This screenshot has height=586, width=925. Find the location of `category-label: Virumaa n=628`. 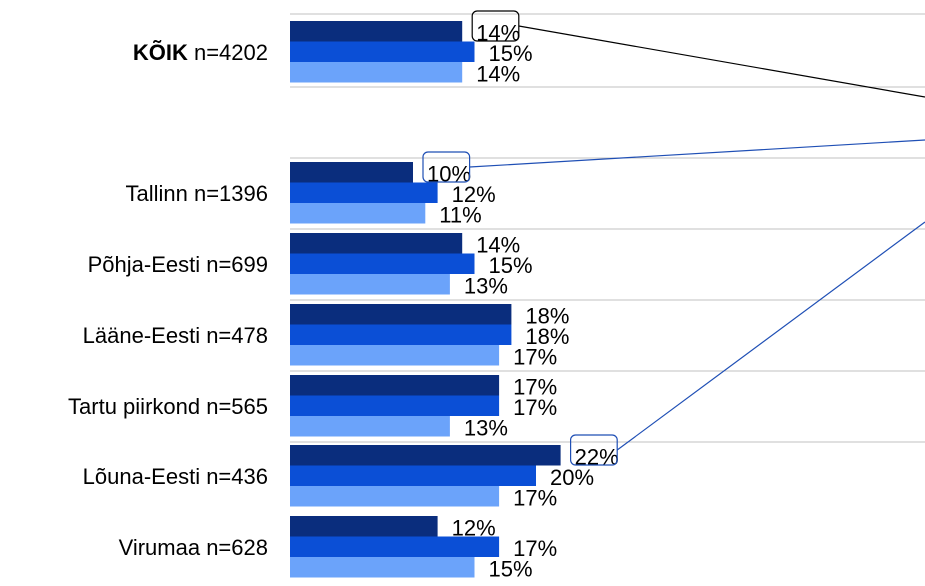

category-label: Virumaa n=628 is located at coordinates (193, 547).